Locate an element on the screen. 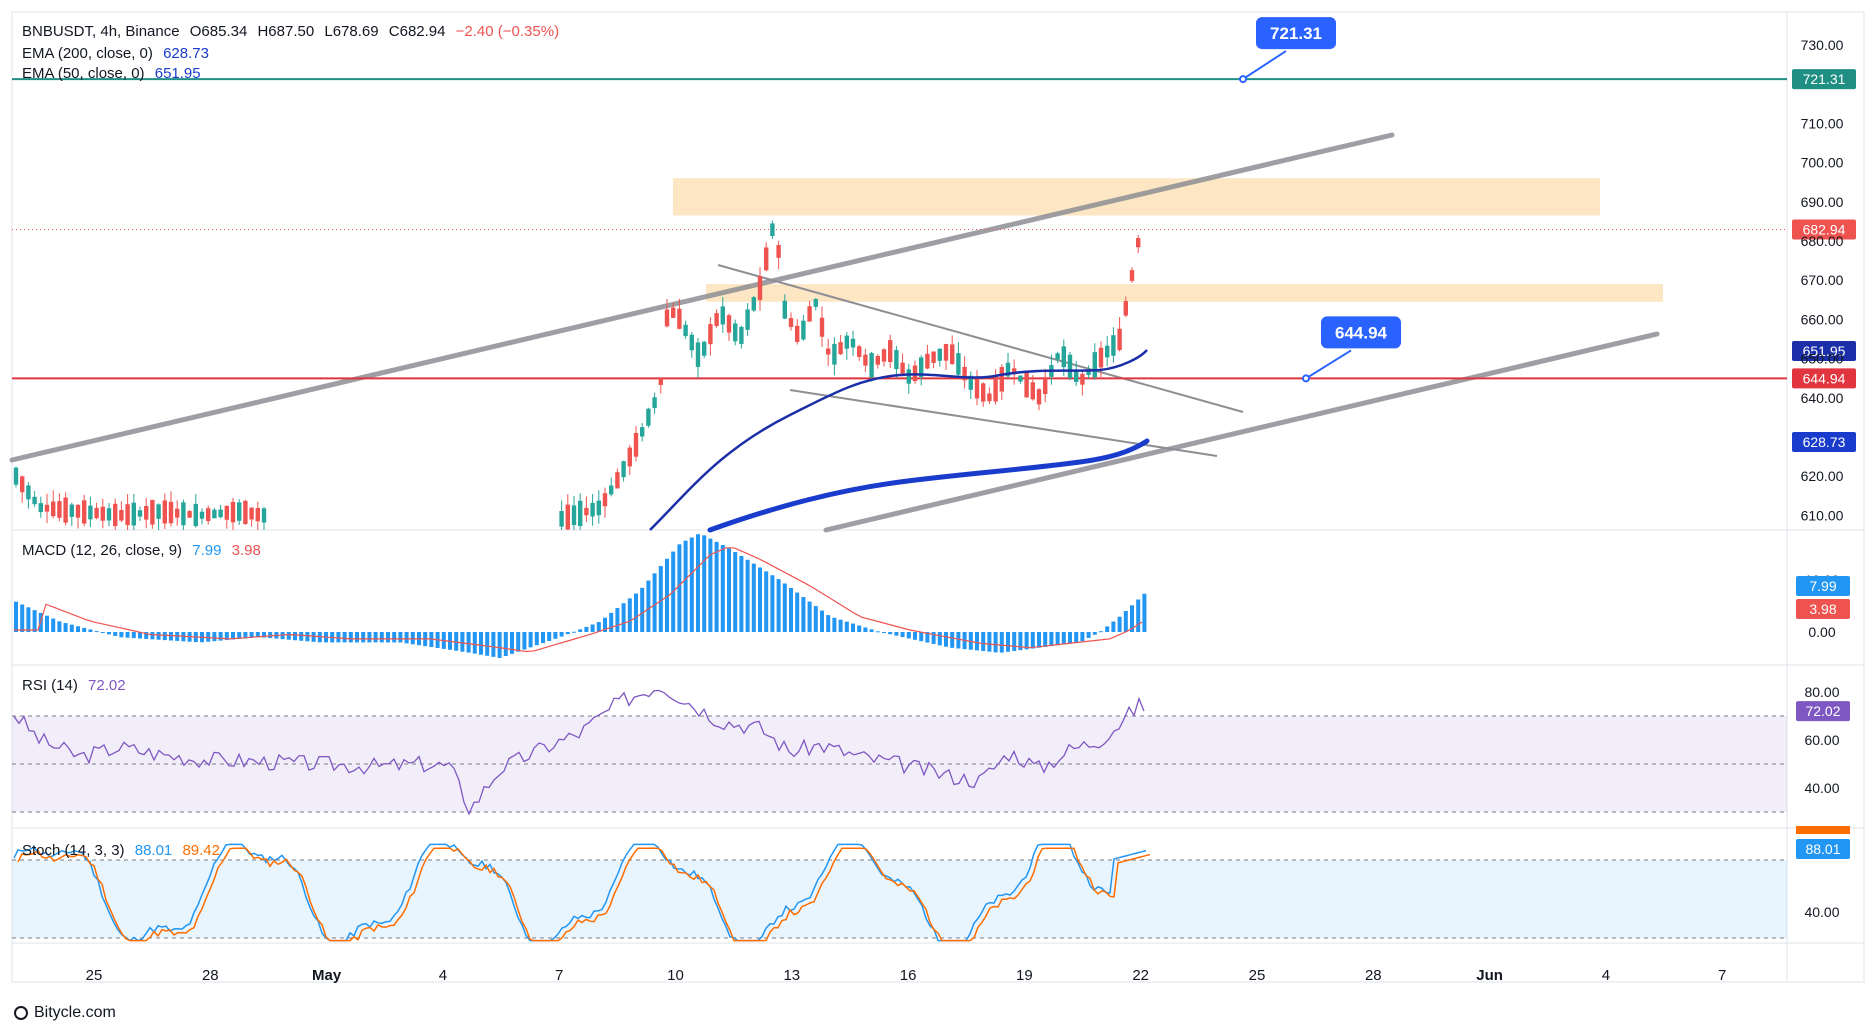  stoch-band is located at coordinates (899, 899).